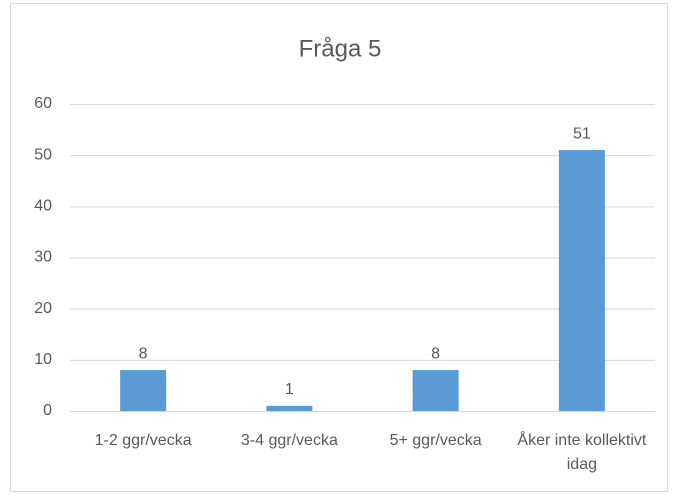 The image size is (673, 499). Describe the element at coordinates (43, 257) in the screenshot. I see `y-tick-label: 30` at that location.